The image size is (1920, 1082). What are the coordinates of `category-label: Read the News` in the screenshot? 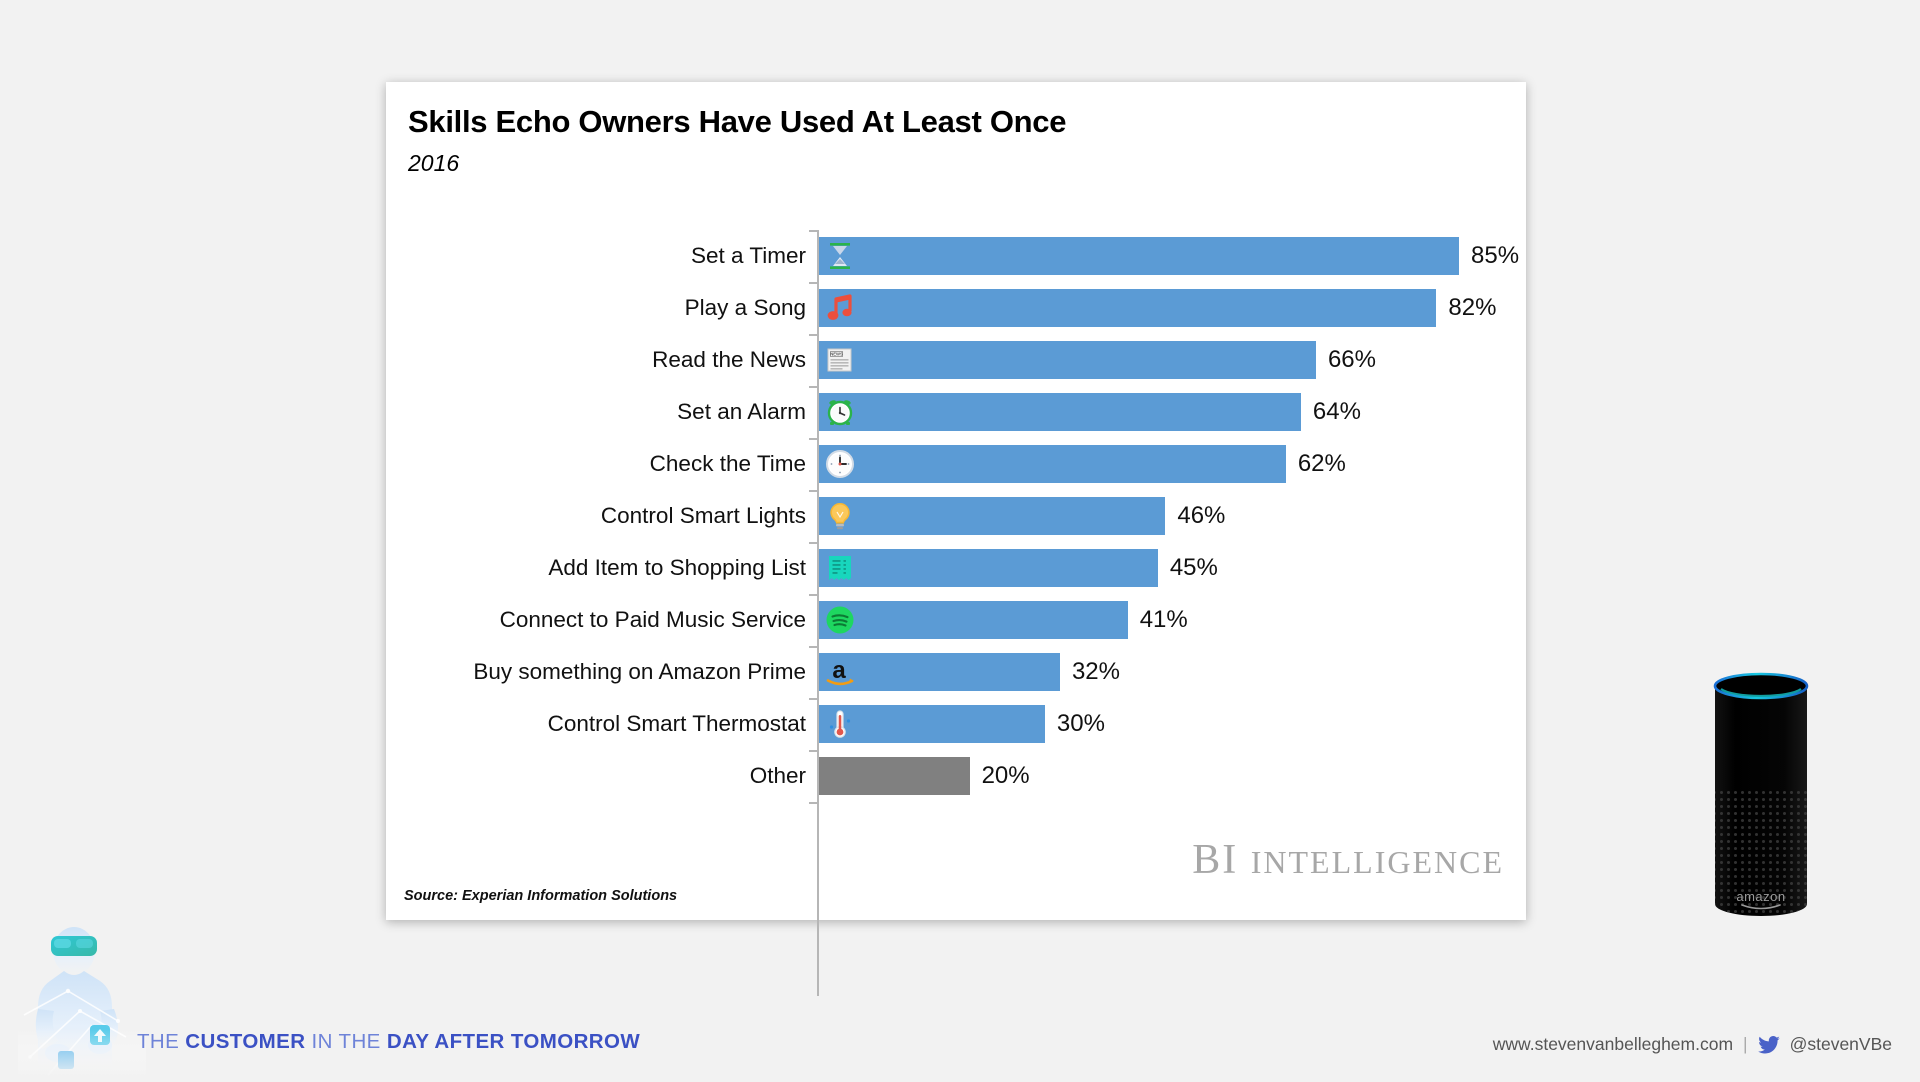 It's located at (729, 359).